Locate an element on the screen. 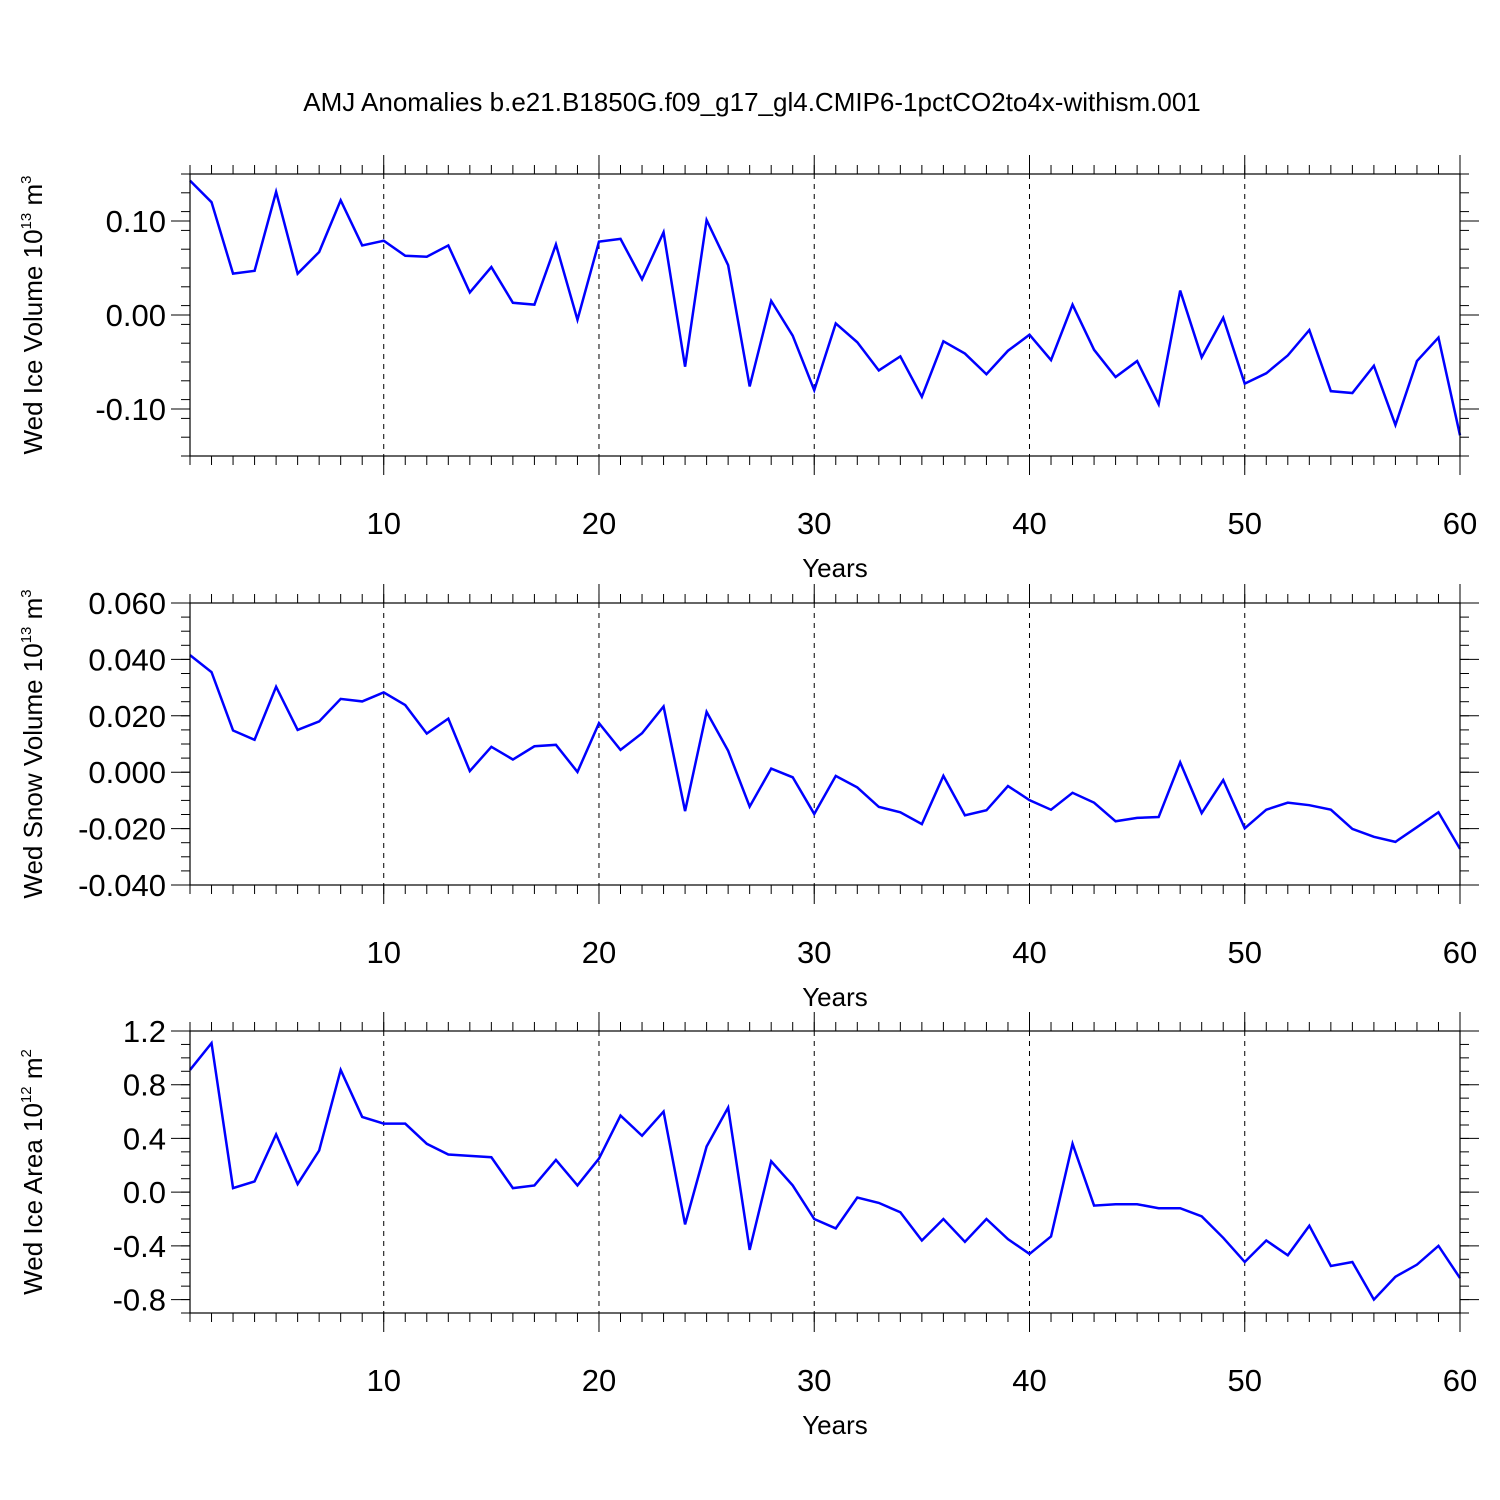 This screenshot has height=1500, width=1500. ice-area-x-tick-label: 50 is located at coordinates (1245, 1380).